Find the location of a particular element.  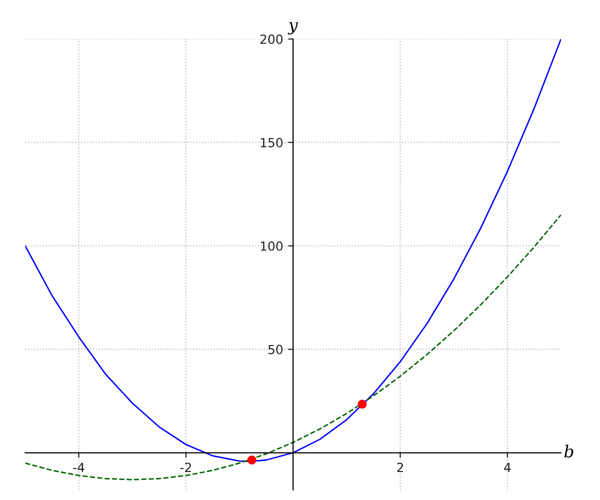

y-tick-label: 150 is located at coordinates (271, 143).